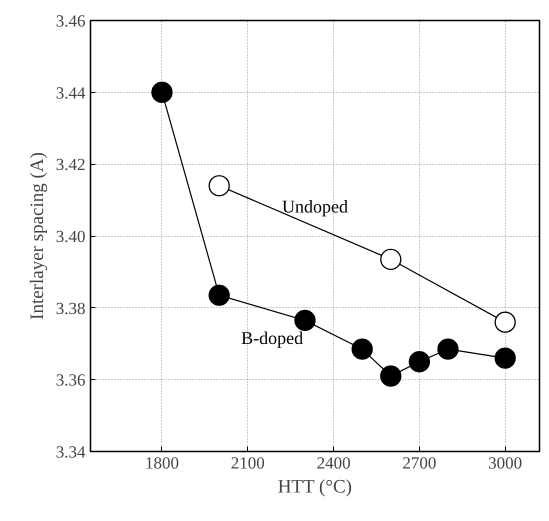 The height and width of the screenshot is (521, 549). What do you see at coordinates (71, 308) in the screenshot?
I see `y-tick-label: 3.38` at bounding box center [71, 308].